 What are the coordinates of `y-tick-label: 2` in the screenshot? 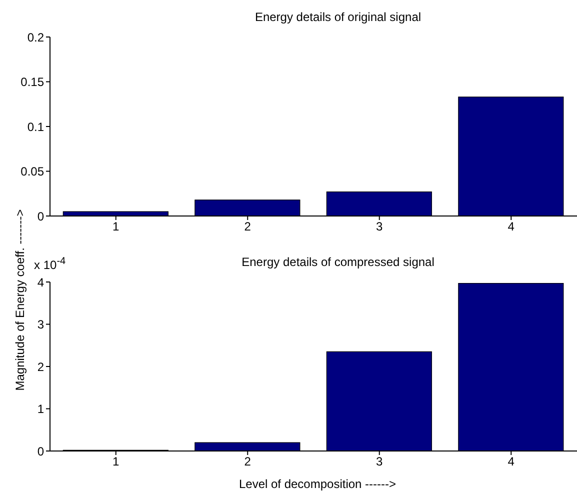 It's located at (40, 367).